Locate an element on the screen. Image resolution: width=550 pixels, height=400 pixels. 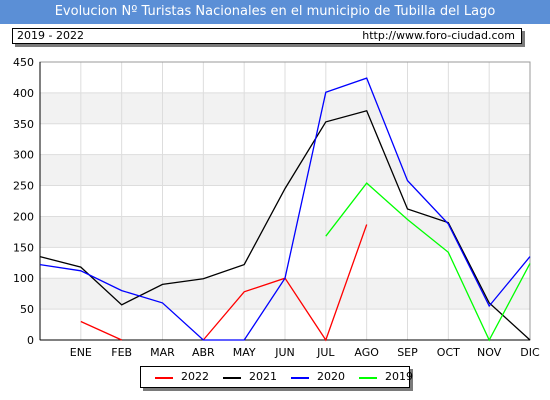
period-label: 2019 - 2022 is located at coordinates (50, 35).